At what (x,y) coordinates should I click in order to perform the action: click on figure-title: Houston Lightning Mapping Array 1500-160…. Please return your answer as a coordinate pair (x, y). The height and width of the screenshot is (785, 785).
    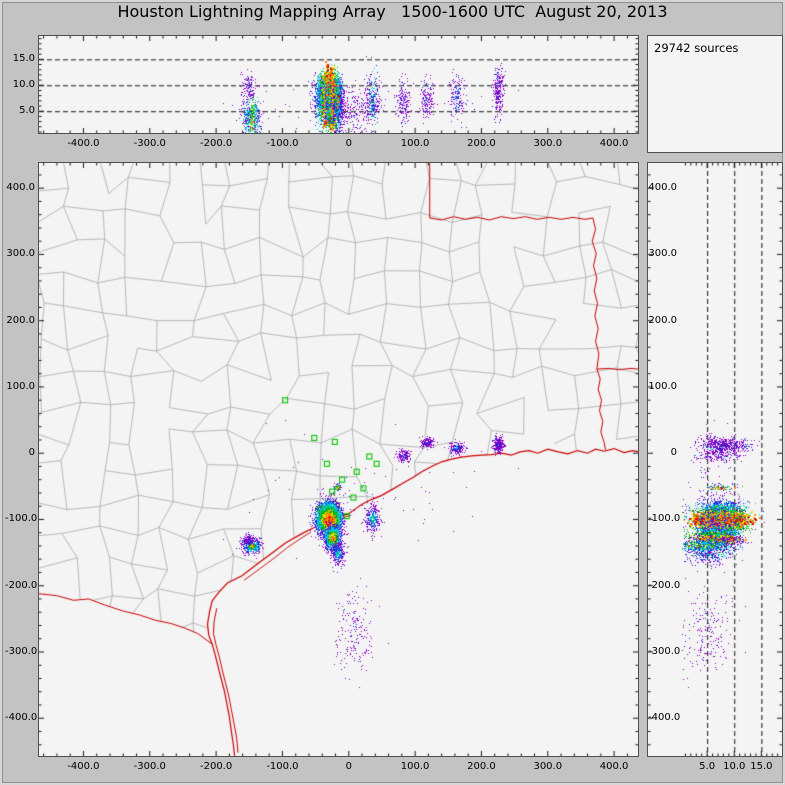
    Looking at the image, I should click on (392, 11).